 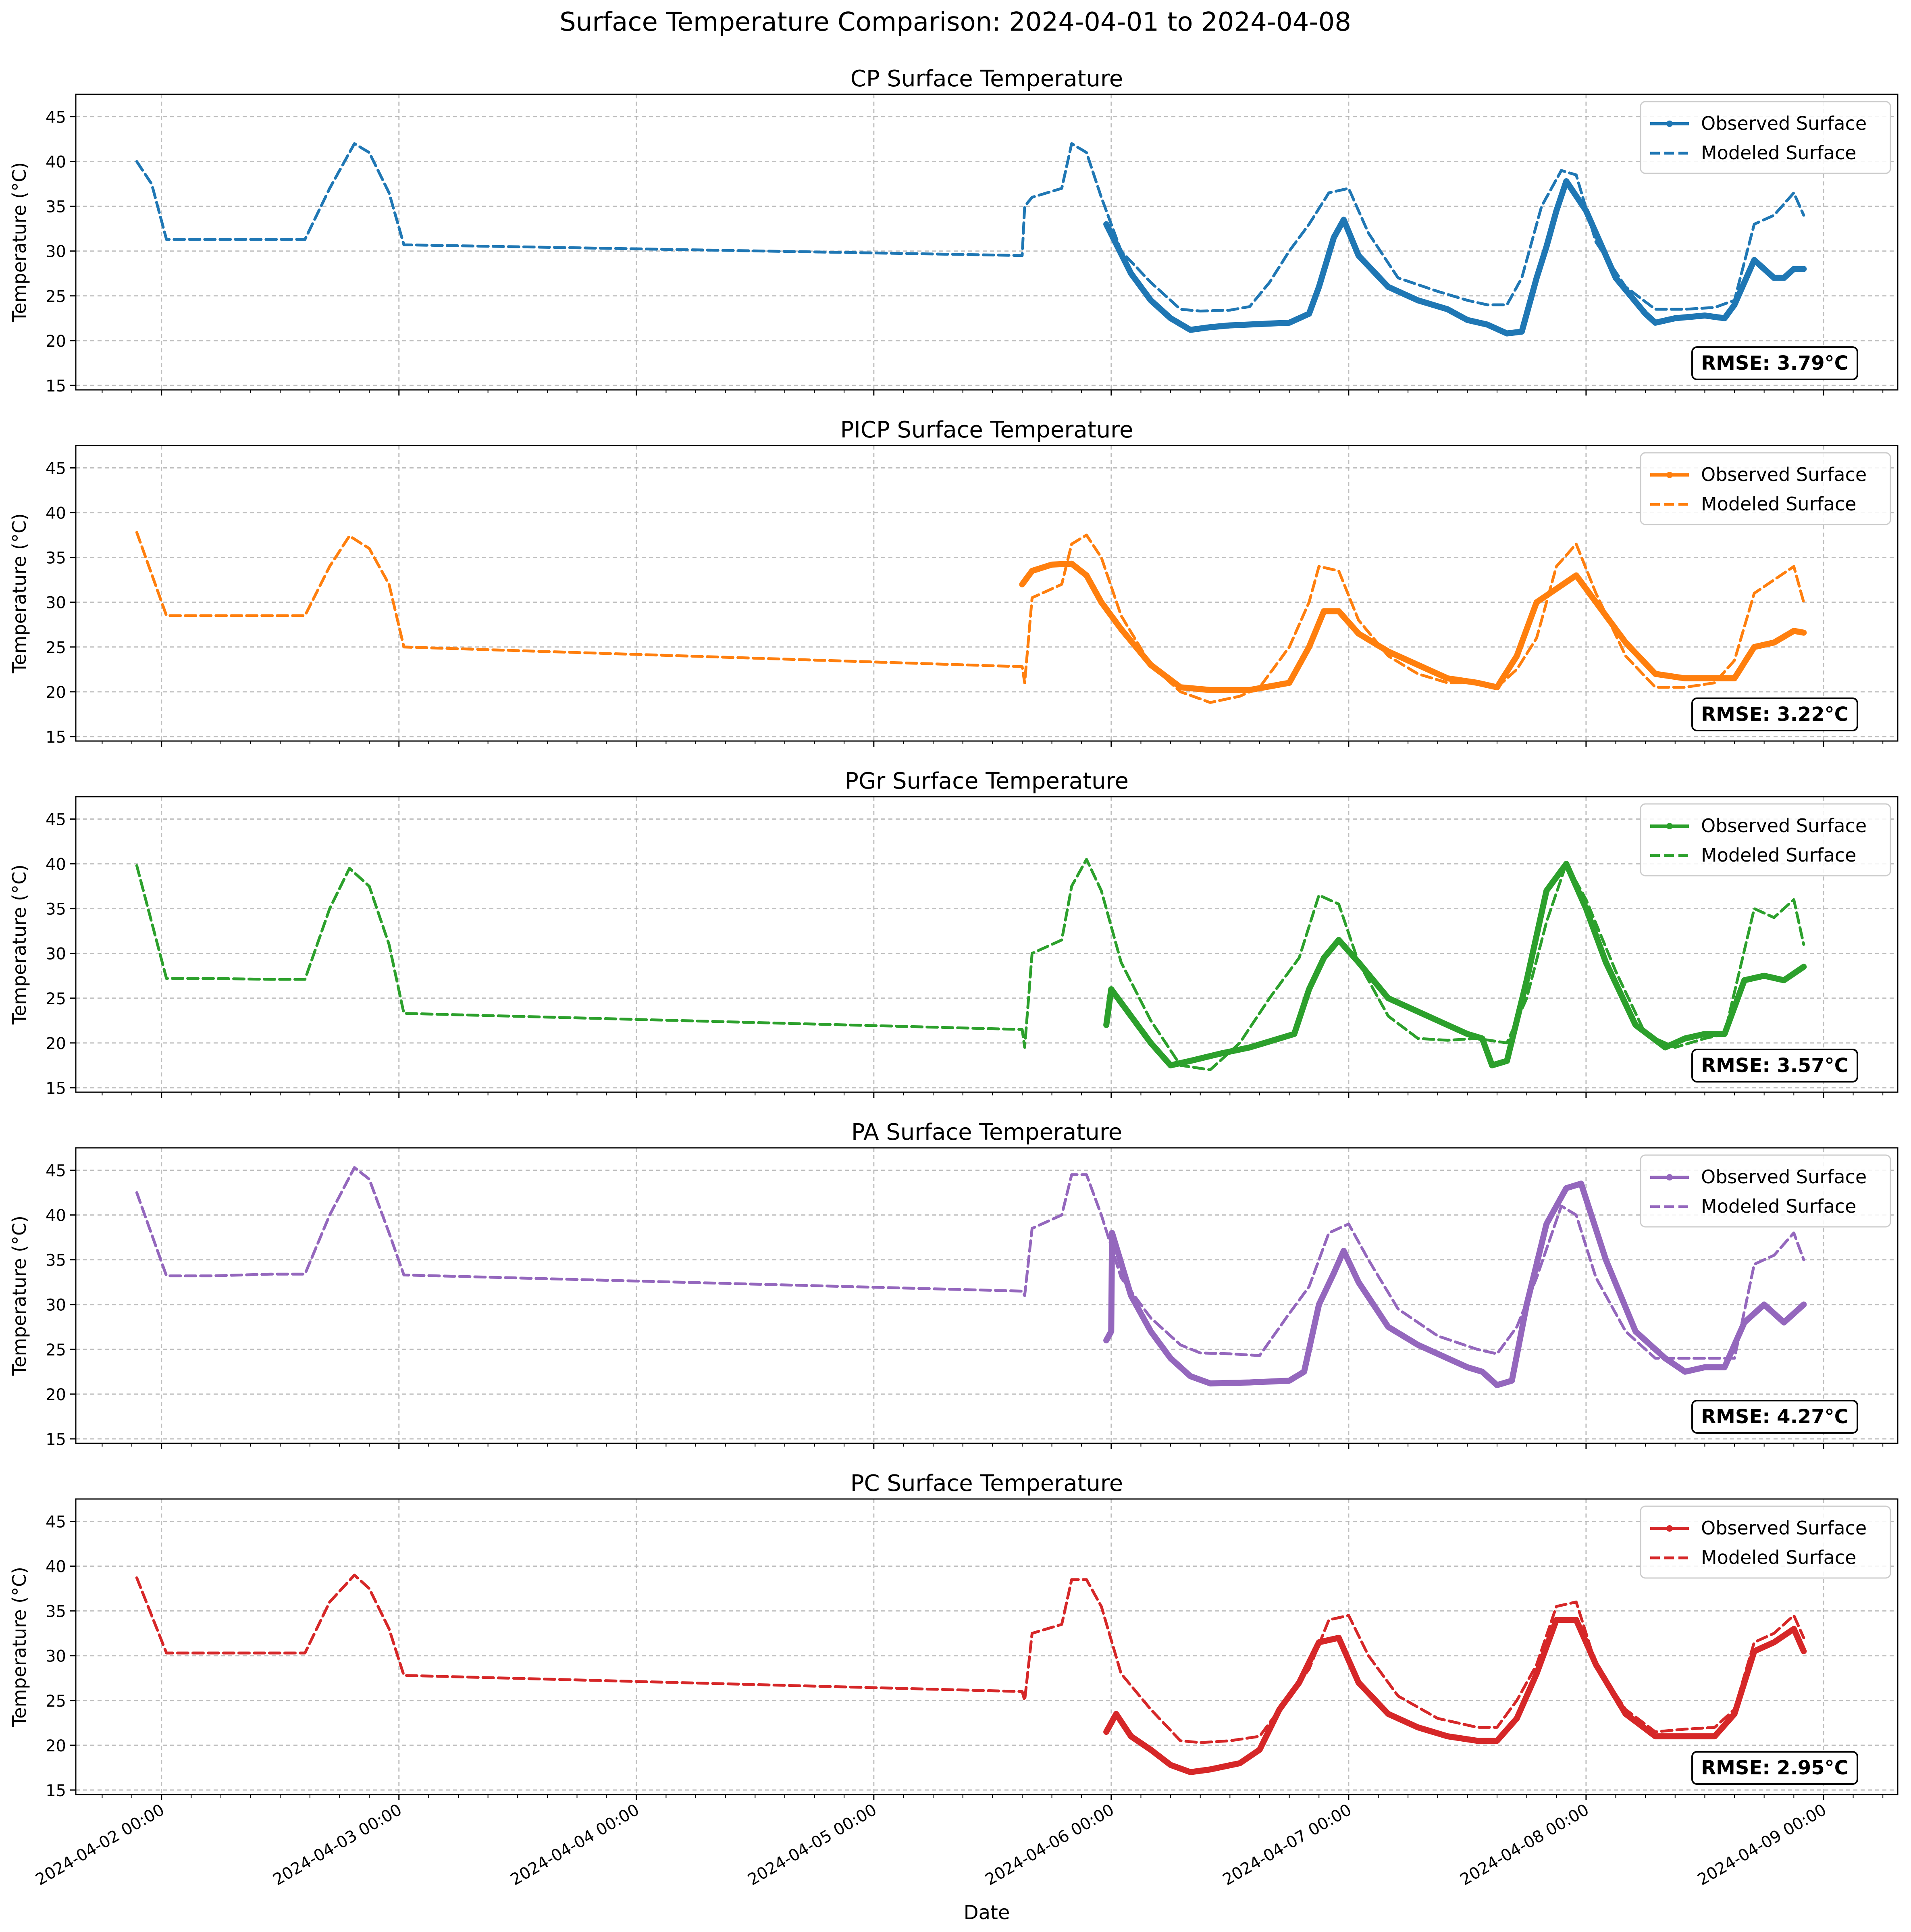 I want to click on rmse-annotation: RMSE: 3.57°C, so click(x=1775, y=1066).